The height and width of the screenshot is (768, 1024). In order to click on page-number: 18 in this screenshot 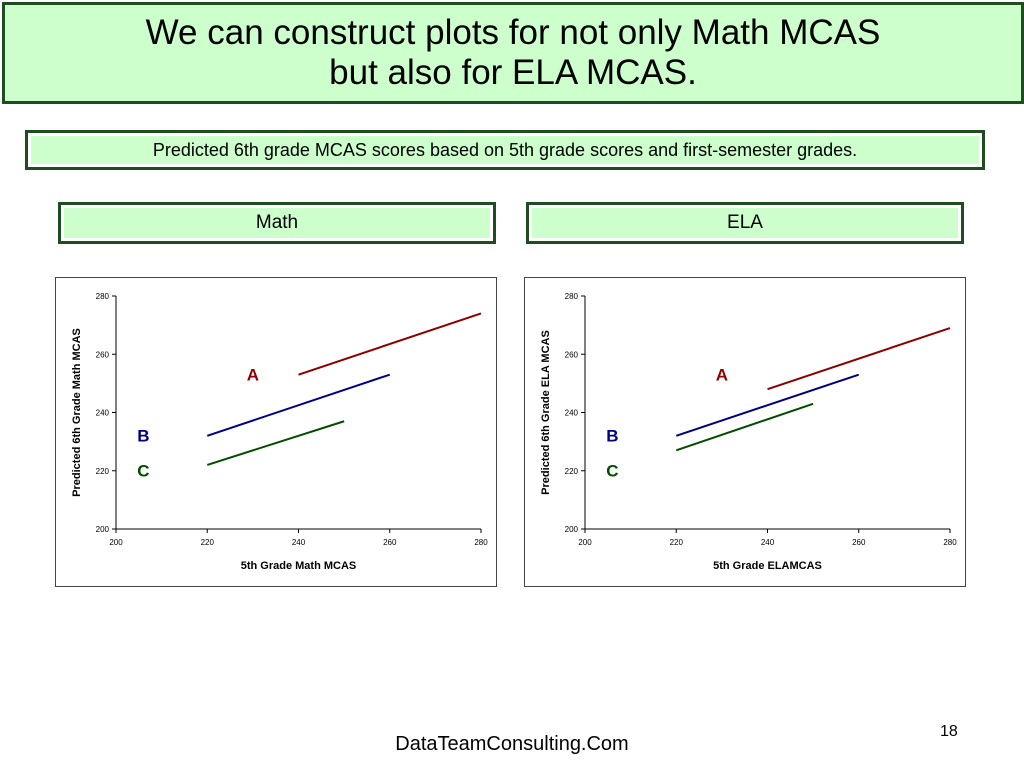, I will do `click(949, 731)`.